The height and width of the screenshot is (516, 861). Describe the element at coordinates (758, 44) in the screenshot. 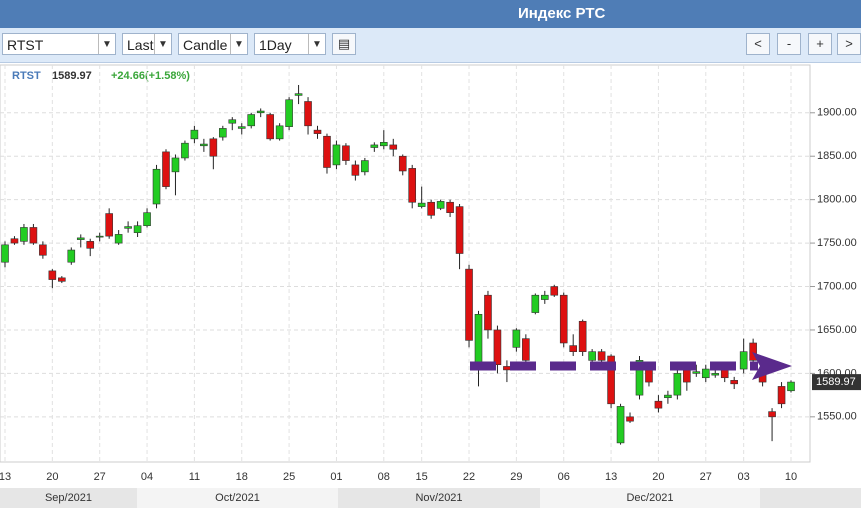

I see `nav-button: <` at that location.